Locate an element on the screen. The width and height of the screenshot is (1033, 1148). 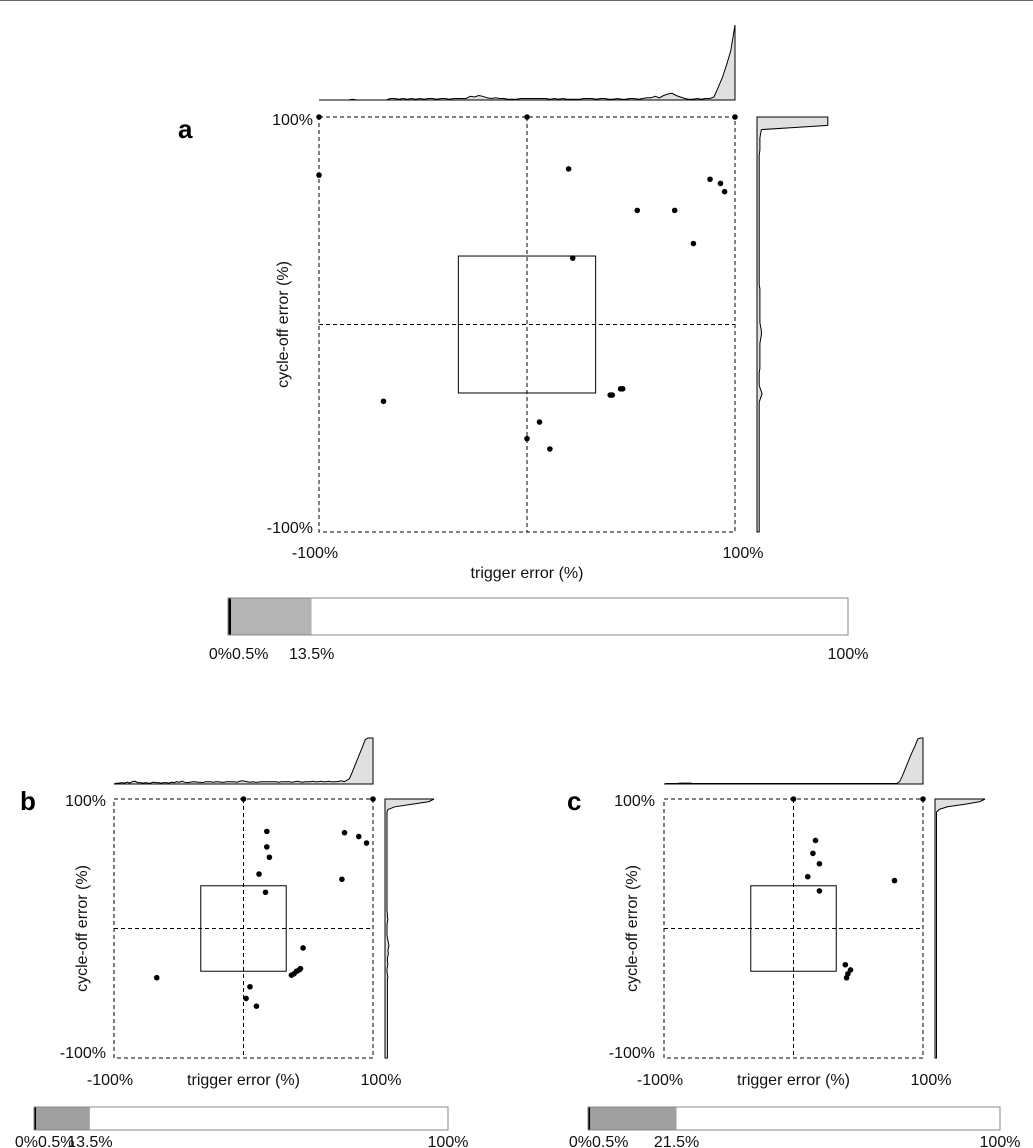
panel-letter: a is located at coordinates (185, 129).